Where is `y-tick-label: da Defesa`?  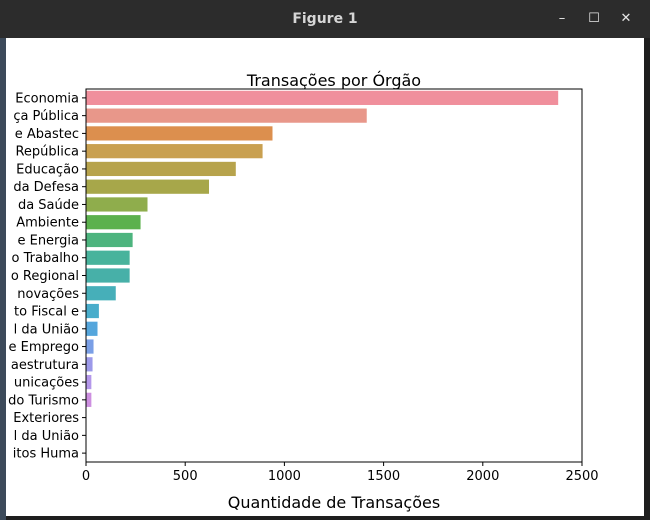 y-tick-label: da Defesa is located at coordinates (46, 187).